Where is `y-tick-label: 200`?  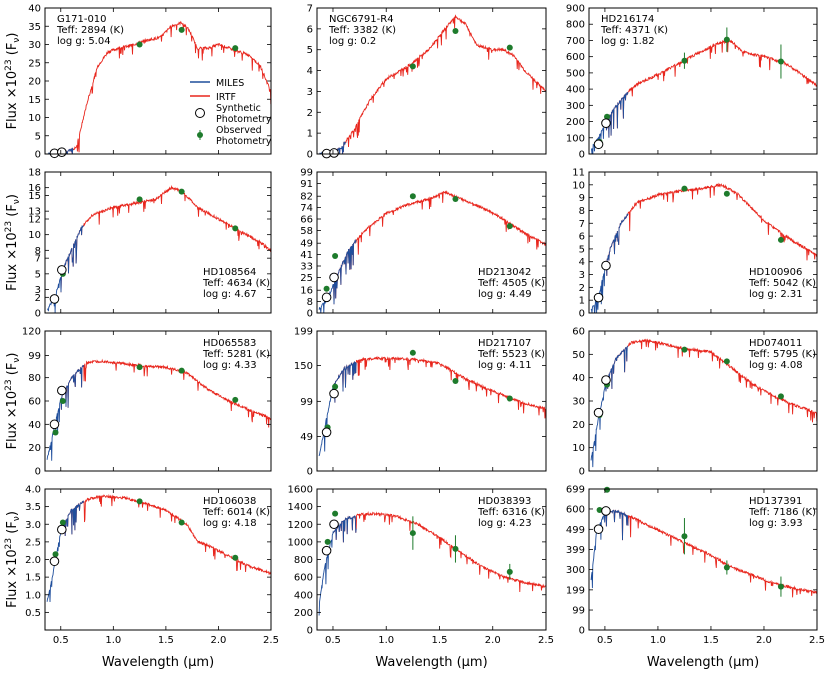
y-tick-label: 200 is located at coordinates (575, 122).